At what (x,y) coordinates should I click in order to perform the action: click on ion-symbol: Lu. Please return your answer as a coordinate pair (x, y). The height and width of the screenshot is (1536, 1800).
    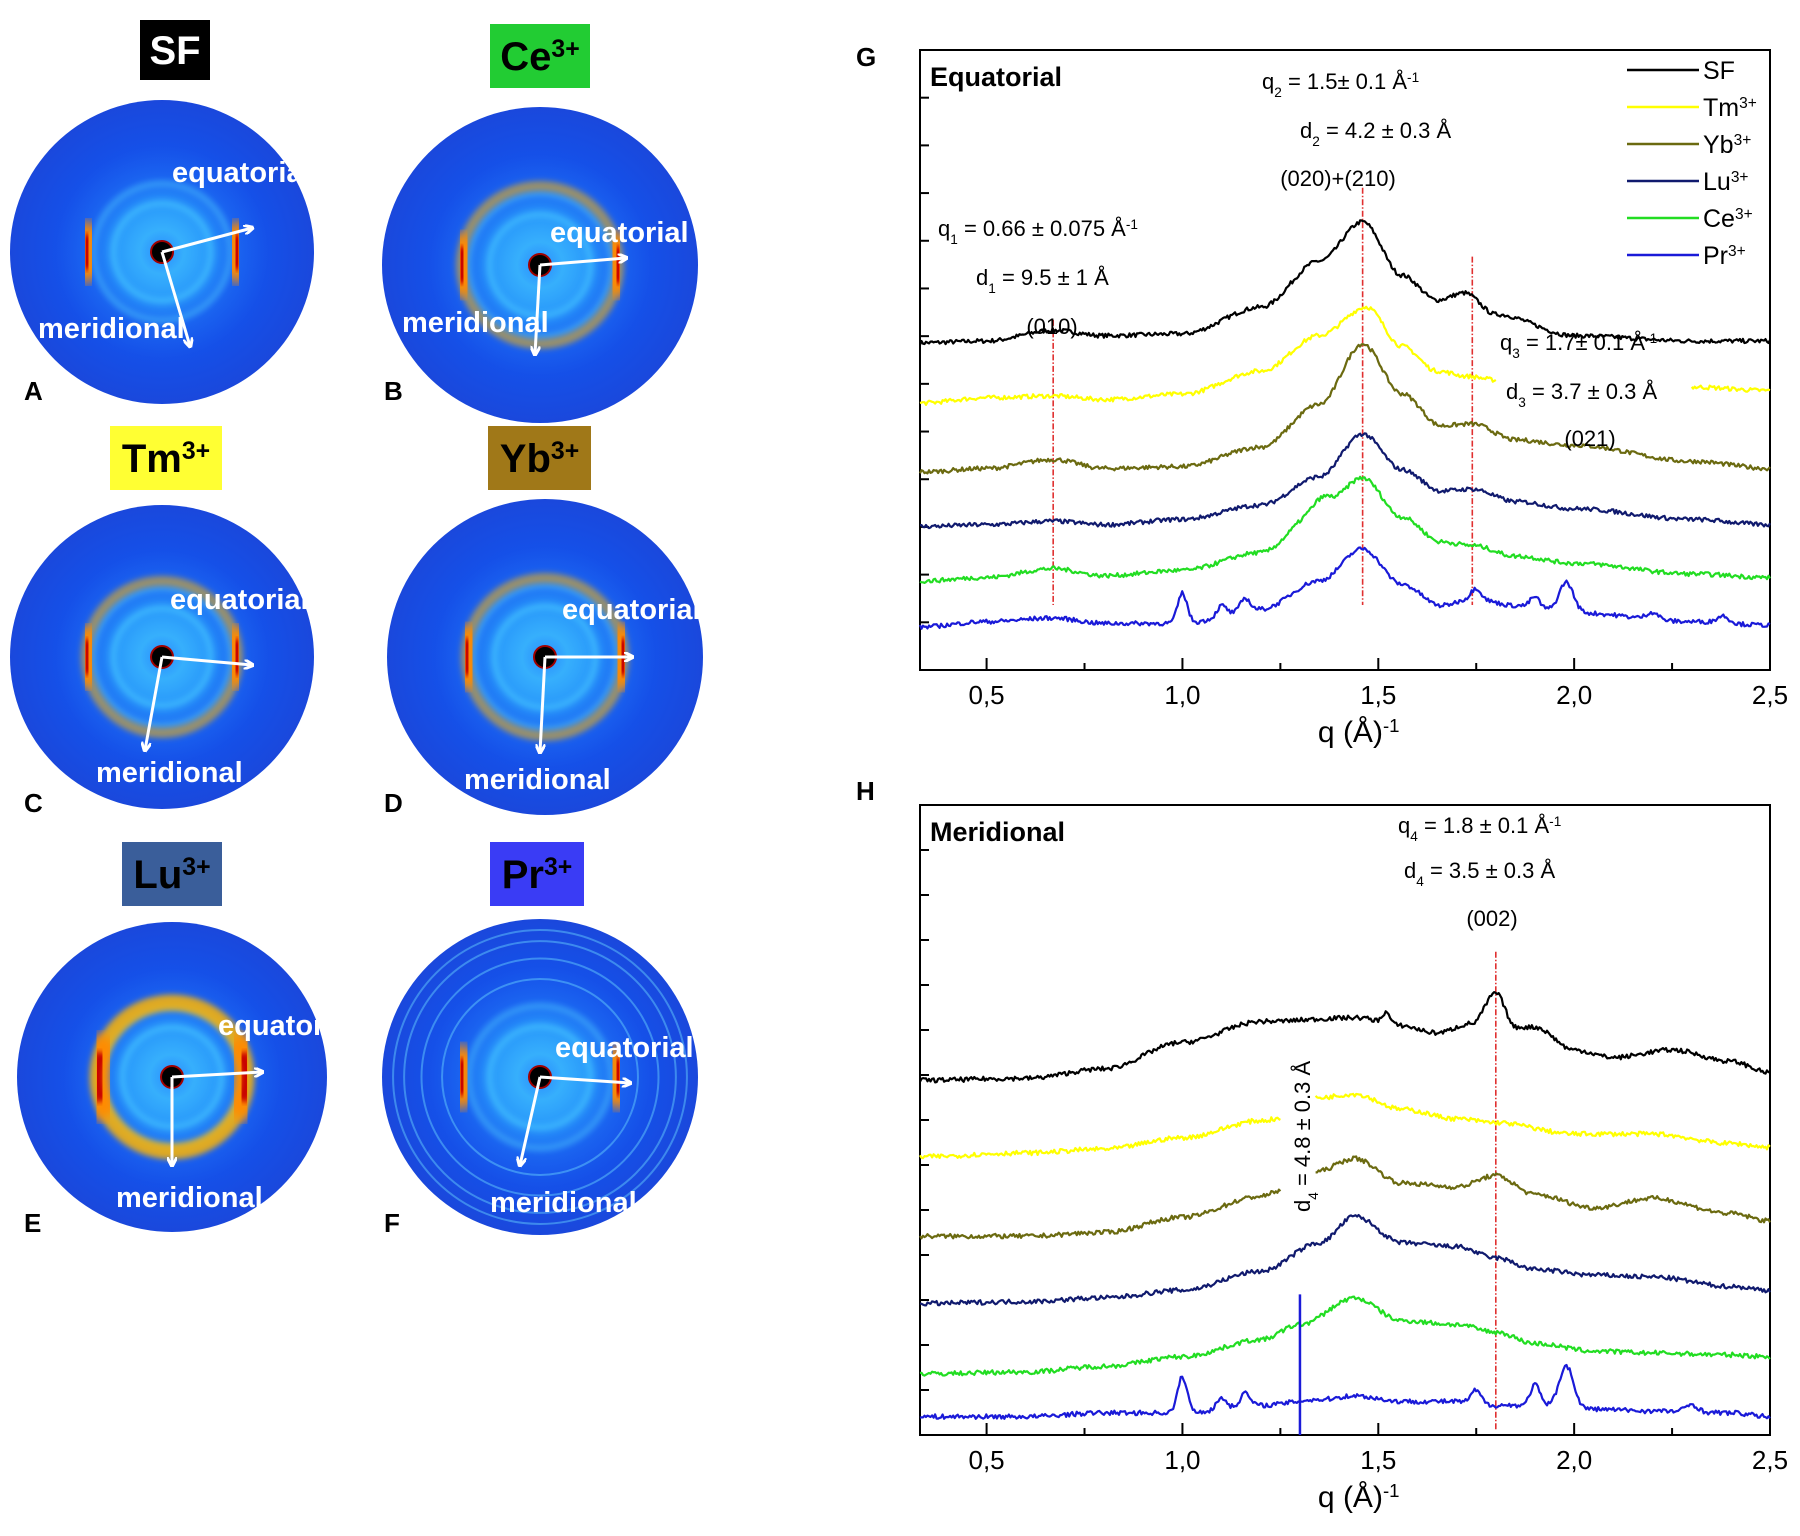
    Looking at the image, I should click on (157, 875).